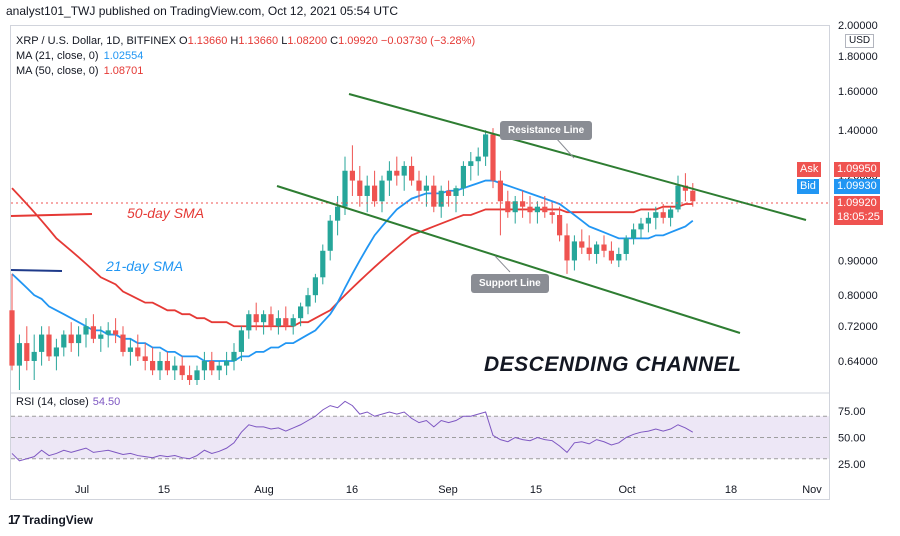 This screenshot has height=536, width=900. I want to click on bid-label-badge: Bid, so click(808, 186).